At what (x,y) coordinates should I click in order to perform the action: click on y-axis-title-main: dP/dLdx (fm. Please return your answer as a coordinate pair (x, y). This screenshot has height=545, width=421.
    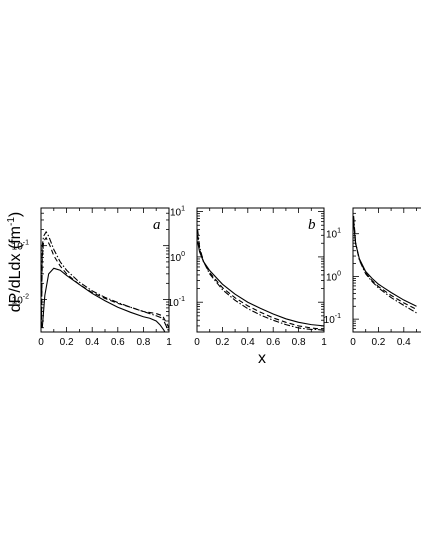
    Looking at the image, I should click on (15, 269).